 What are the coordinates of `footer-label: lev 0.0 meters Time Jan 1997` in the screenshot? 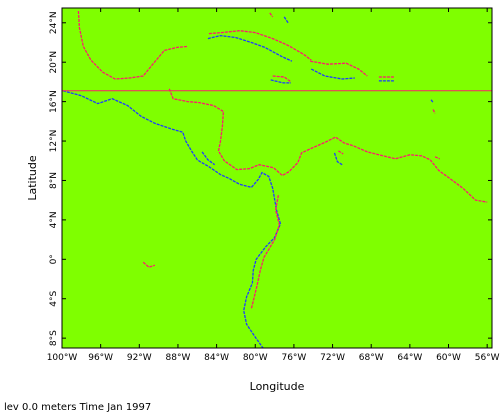 It's located at (77, 407).